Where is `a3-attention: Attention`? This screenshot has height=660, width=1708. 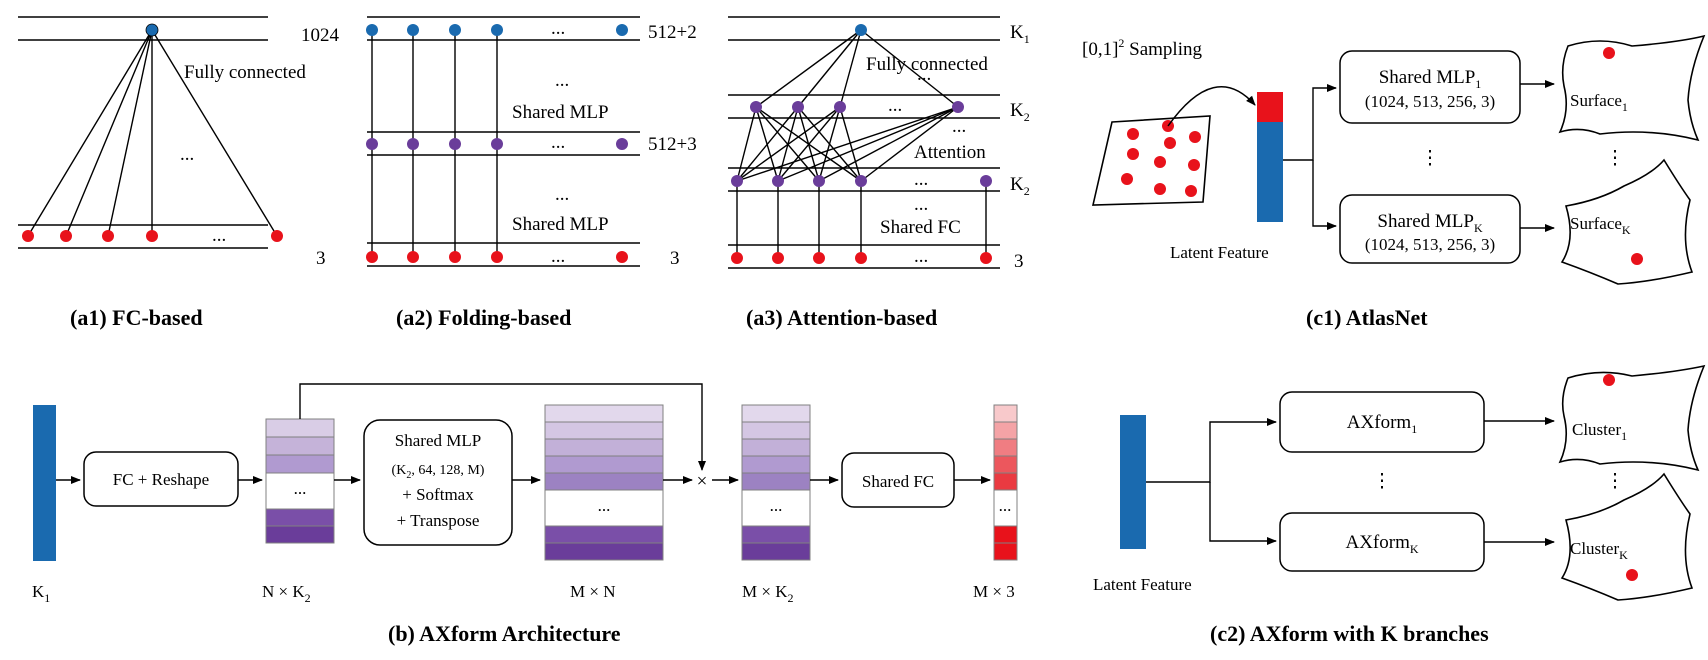 a3-attention: Attention is located at coordinates (950, 152).